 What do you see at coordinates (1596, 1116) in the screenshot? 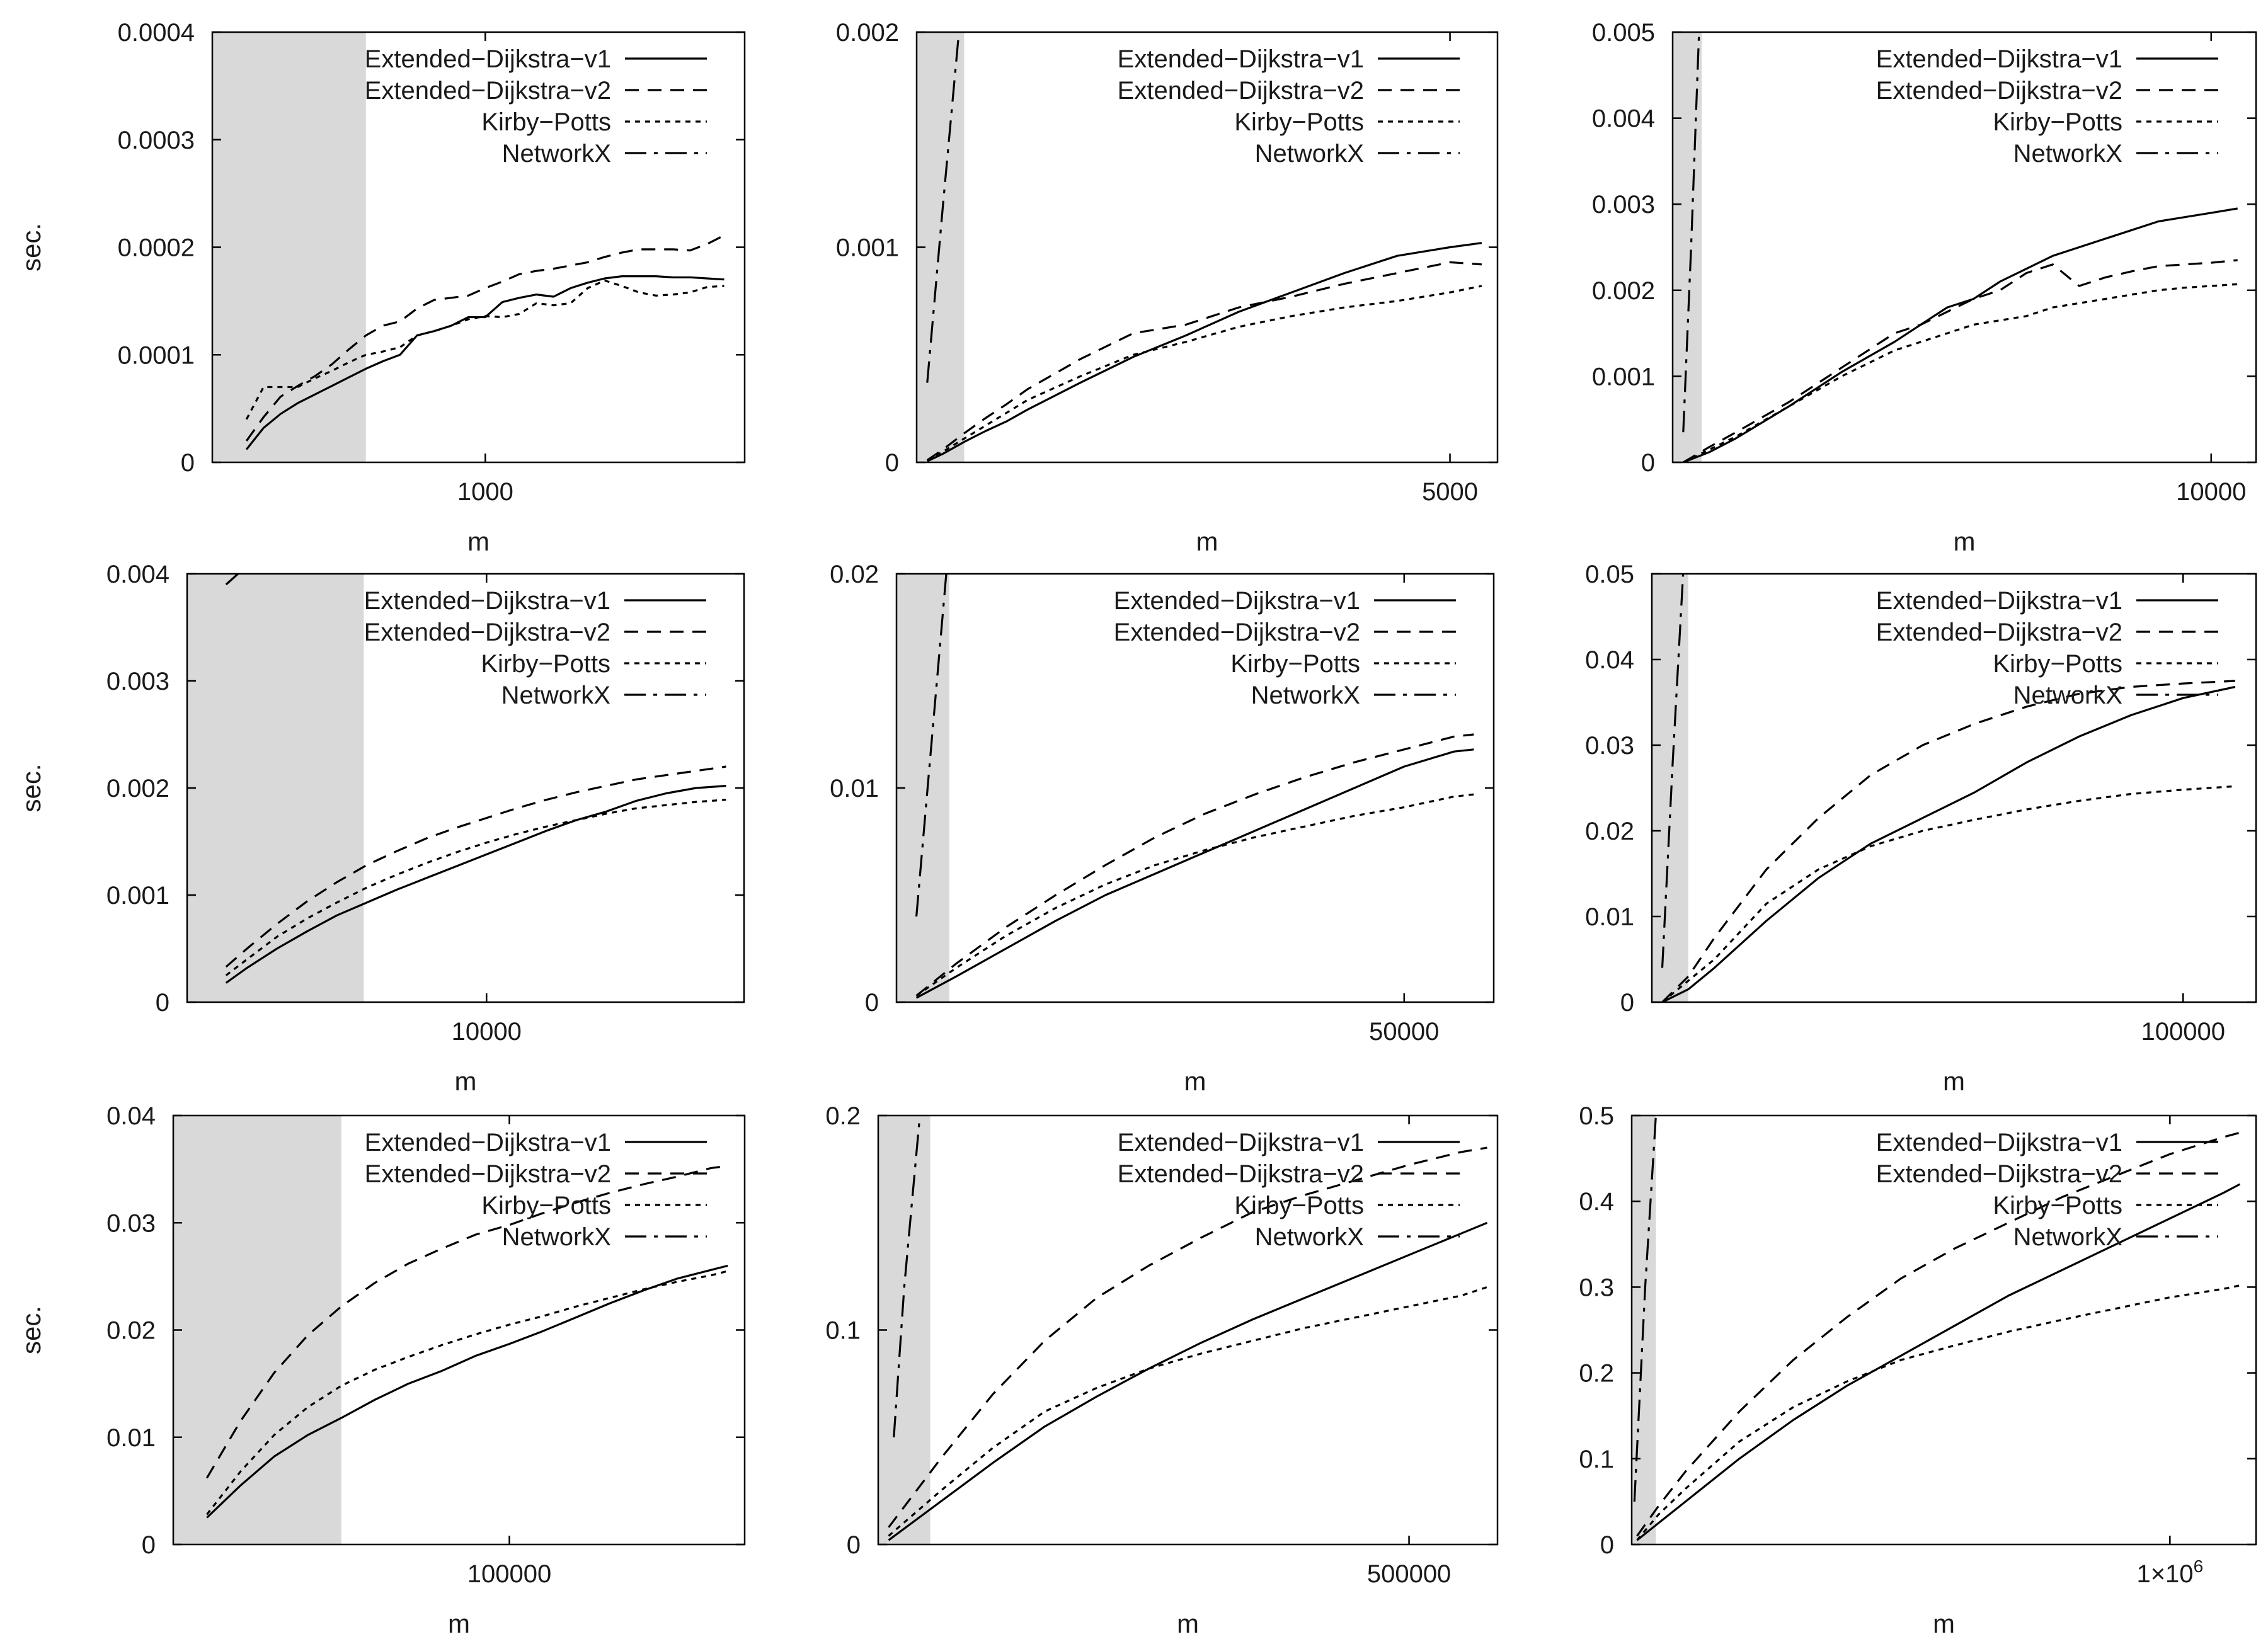
I see `y-tick-label: 0.5` at bounding box center [1596, 1116].